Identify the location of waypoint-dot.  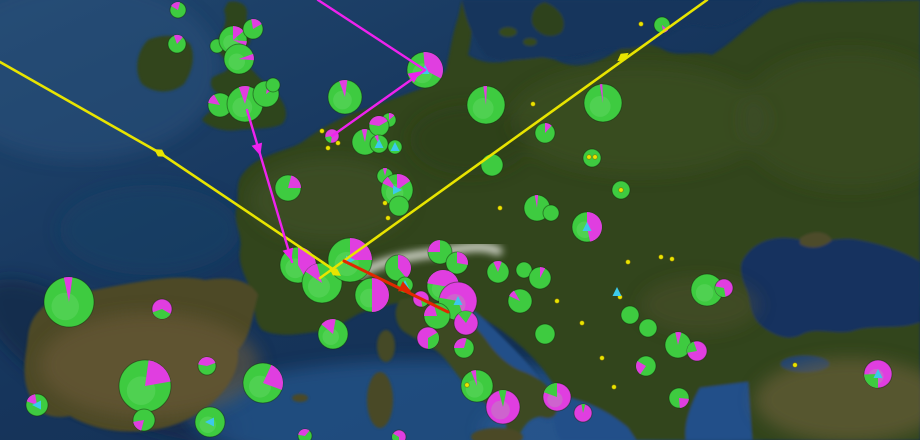
(388, 218).